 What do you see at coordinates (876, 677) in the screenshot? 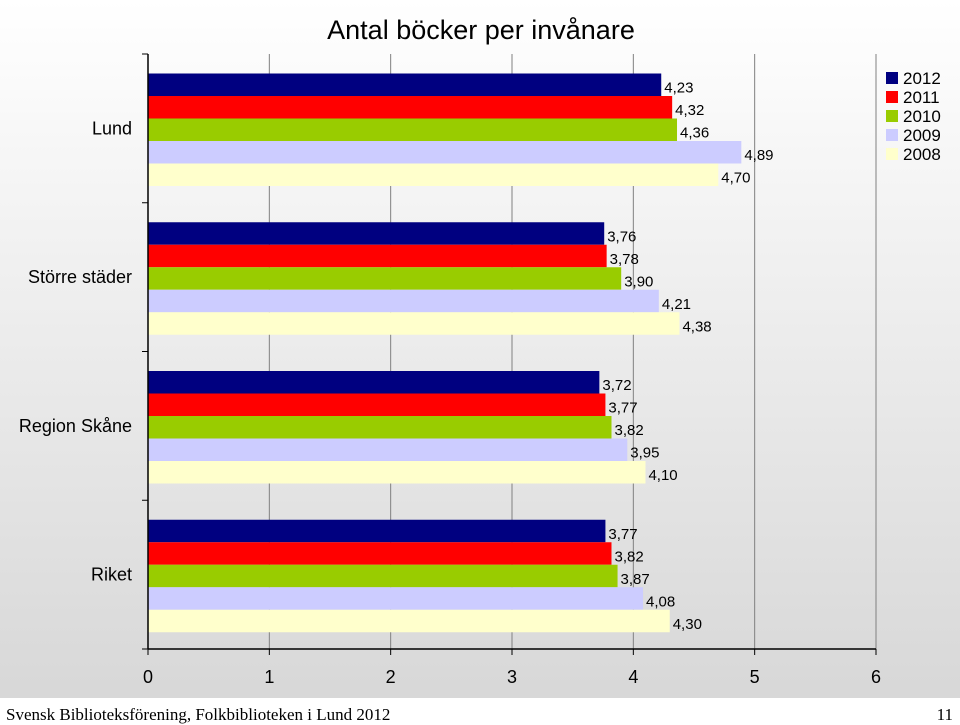
I see `x-tick-label: 6` at bounding box center [876, 677].